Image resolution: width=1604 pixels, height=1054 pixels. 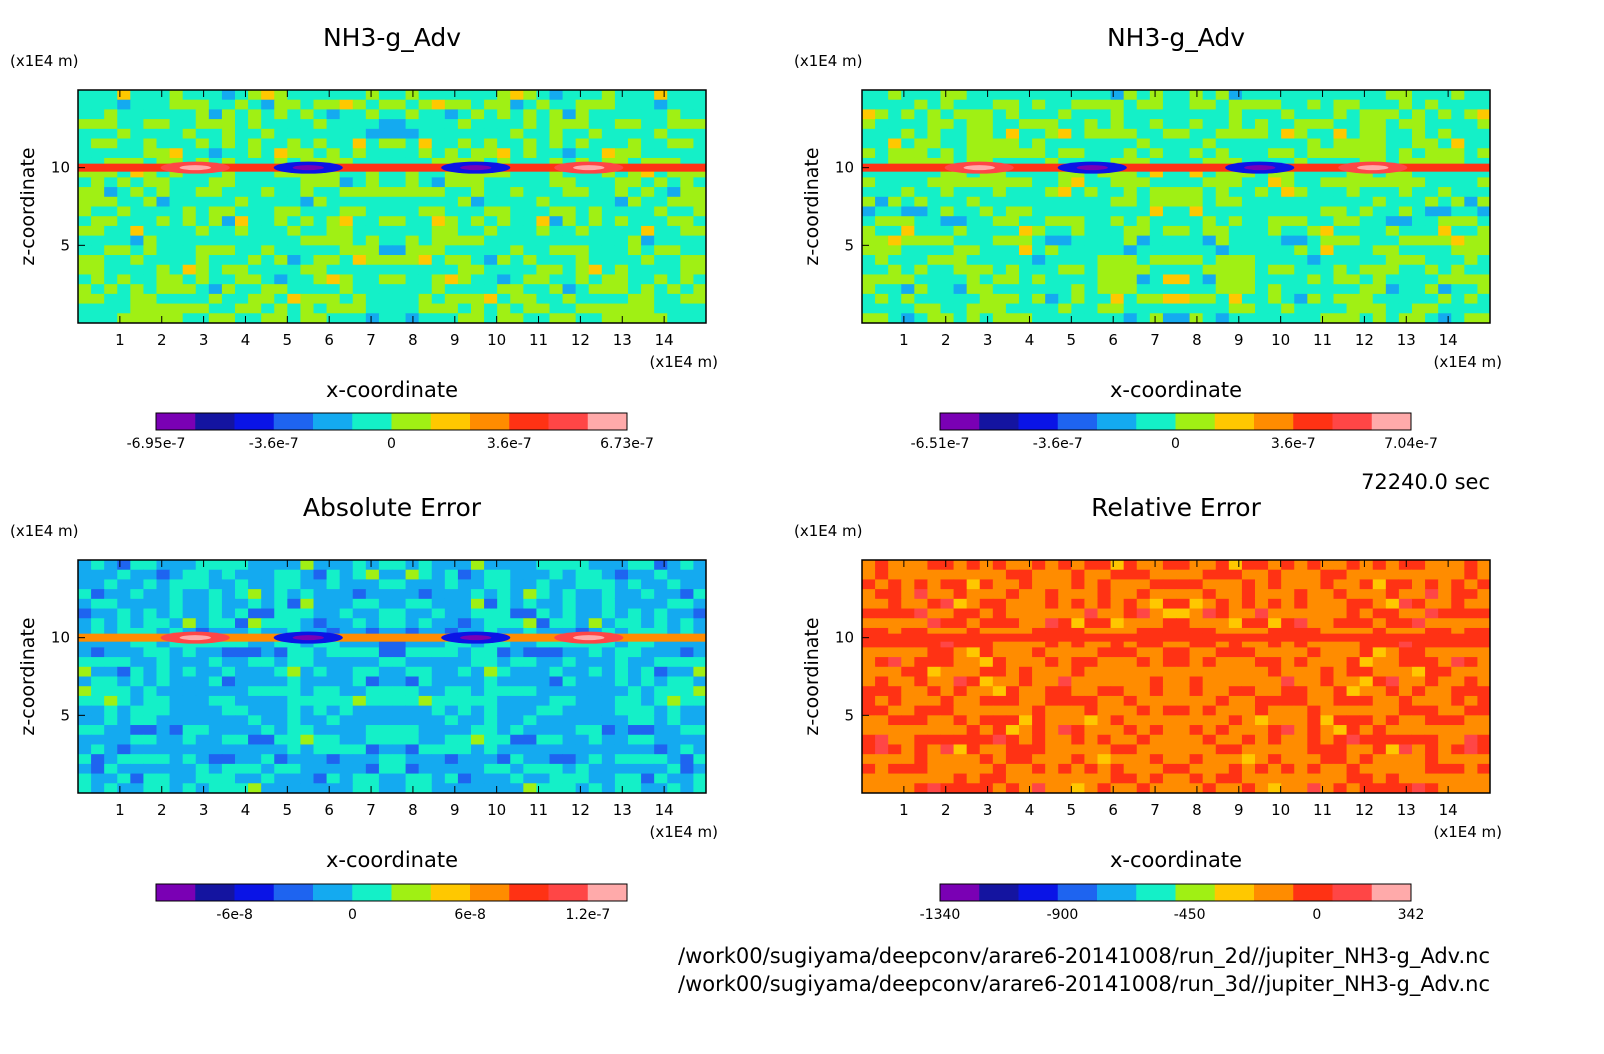 I want to click on feature-blob-core, so click(x=589, y=638).